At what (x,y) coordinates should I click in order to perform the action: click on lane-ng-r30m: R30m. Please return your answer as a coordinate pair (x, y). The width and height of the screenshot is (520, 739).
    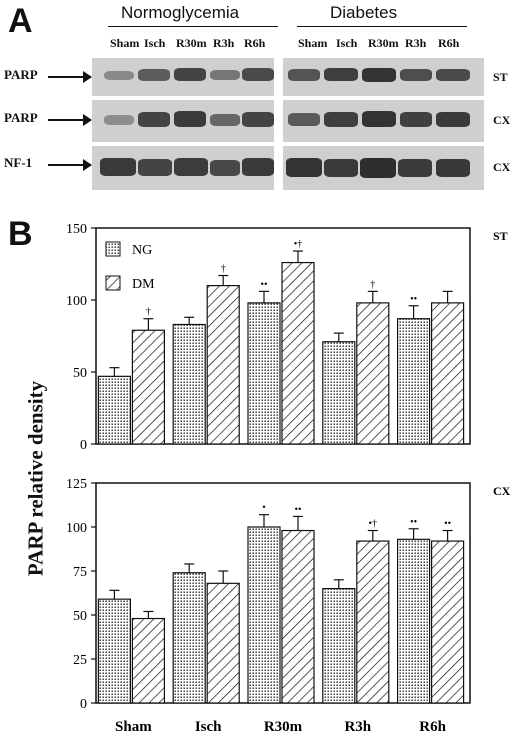
    Looking at the image, I should click on (191, 43).